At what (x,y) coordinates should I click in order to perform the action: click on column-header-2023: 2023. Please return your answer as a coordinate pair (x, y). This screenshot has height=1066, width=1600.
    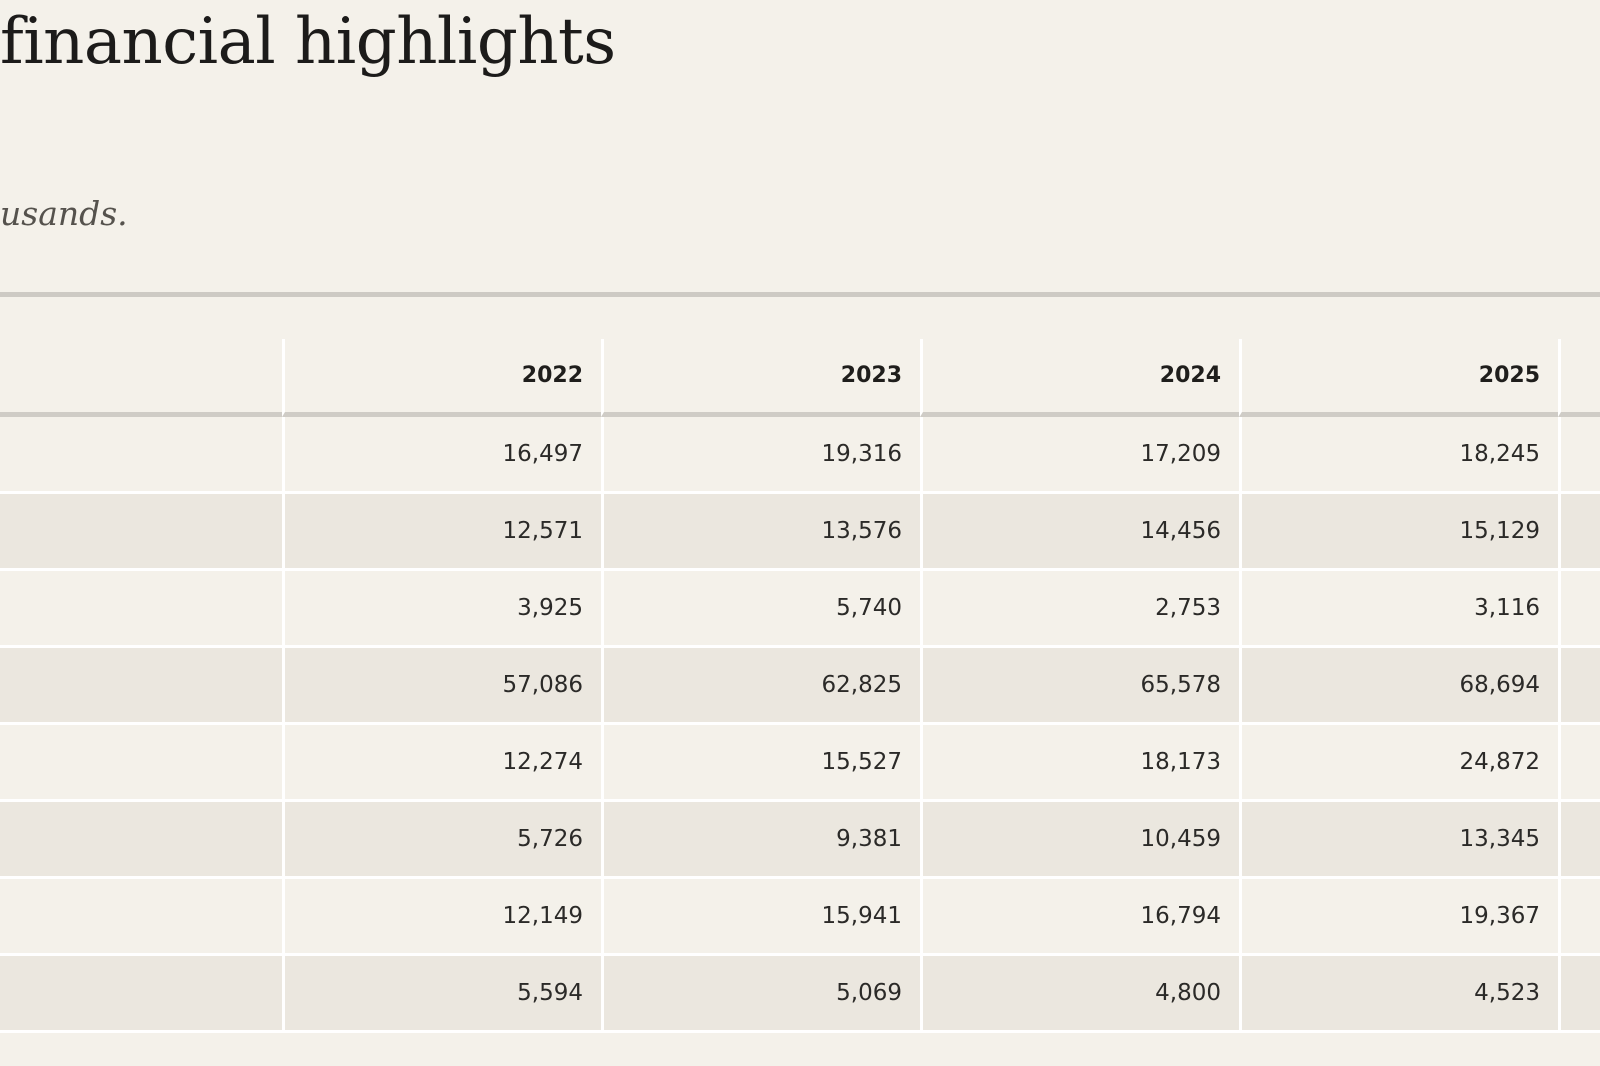
    Looking at the image, I should click on (760, 378).